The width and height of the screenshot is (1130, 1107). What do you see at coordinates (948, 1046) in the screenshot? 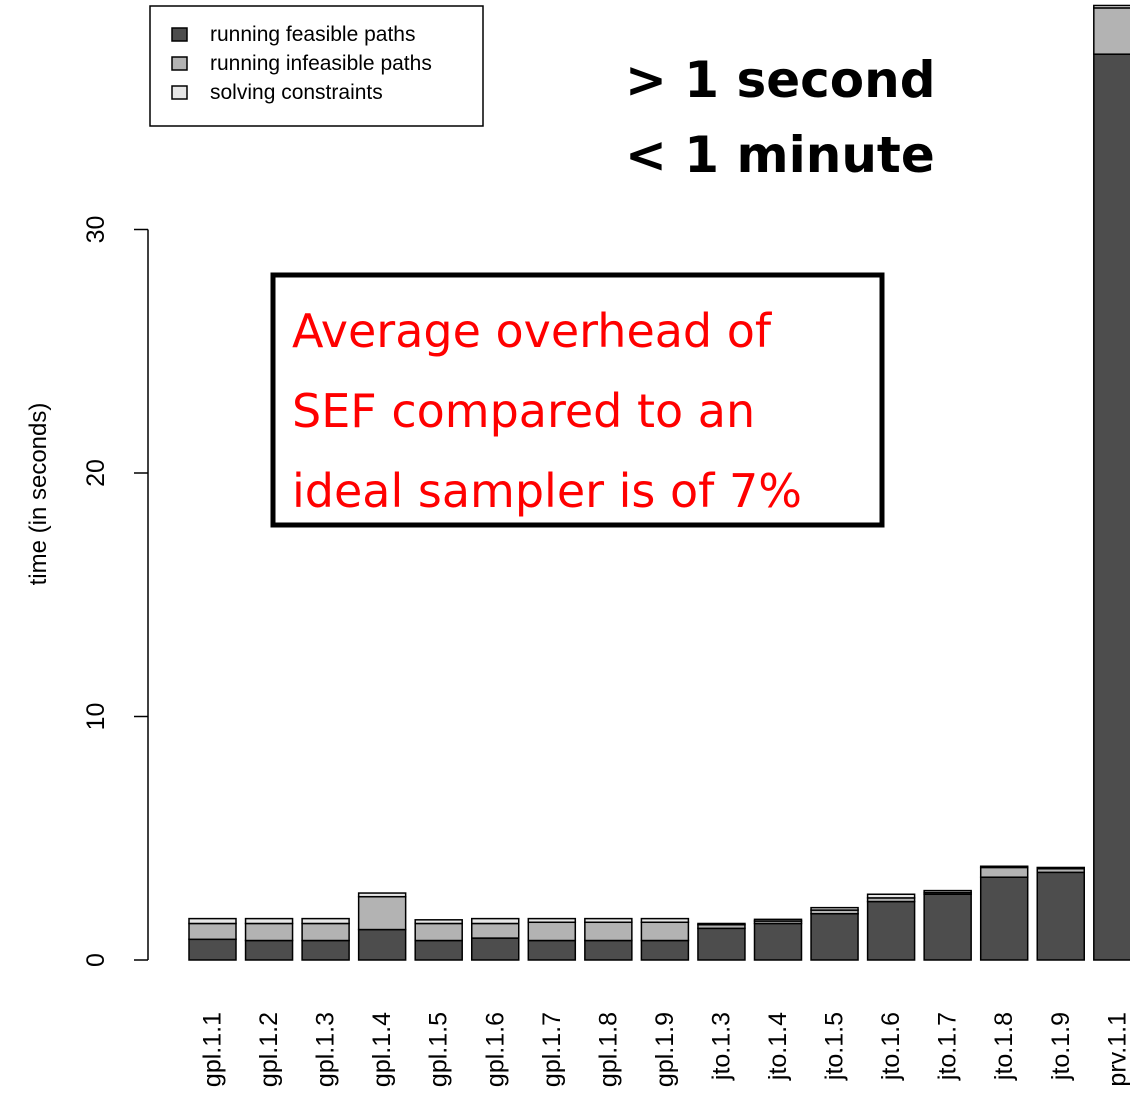
I see `x-tick-label: jto.1.7` at bounding box center [948, 1046].